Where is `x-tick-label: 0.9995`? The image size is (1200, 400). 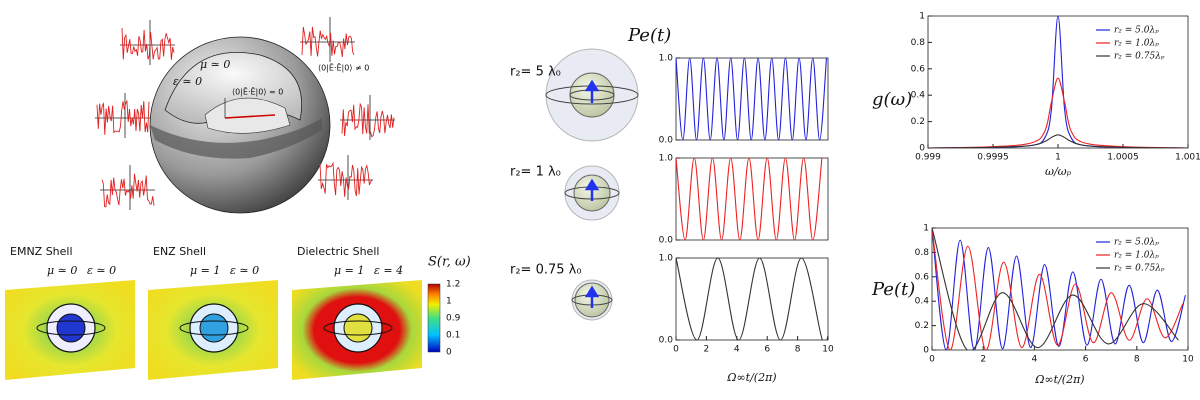
x-tick-label: 0.9995 is located at coordinates (993, 158).